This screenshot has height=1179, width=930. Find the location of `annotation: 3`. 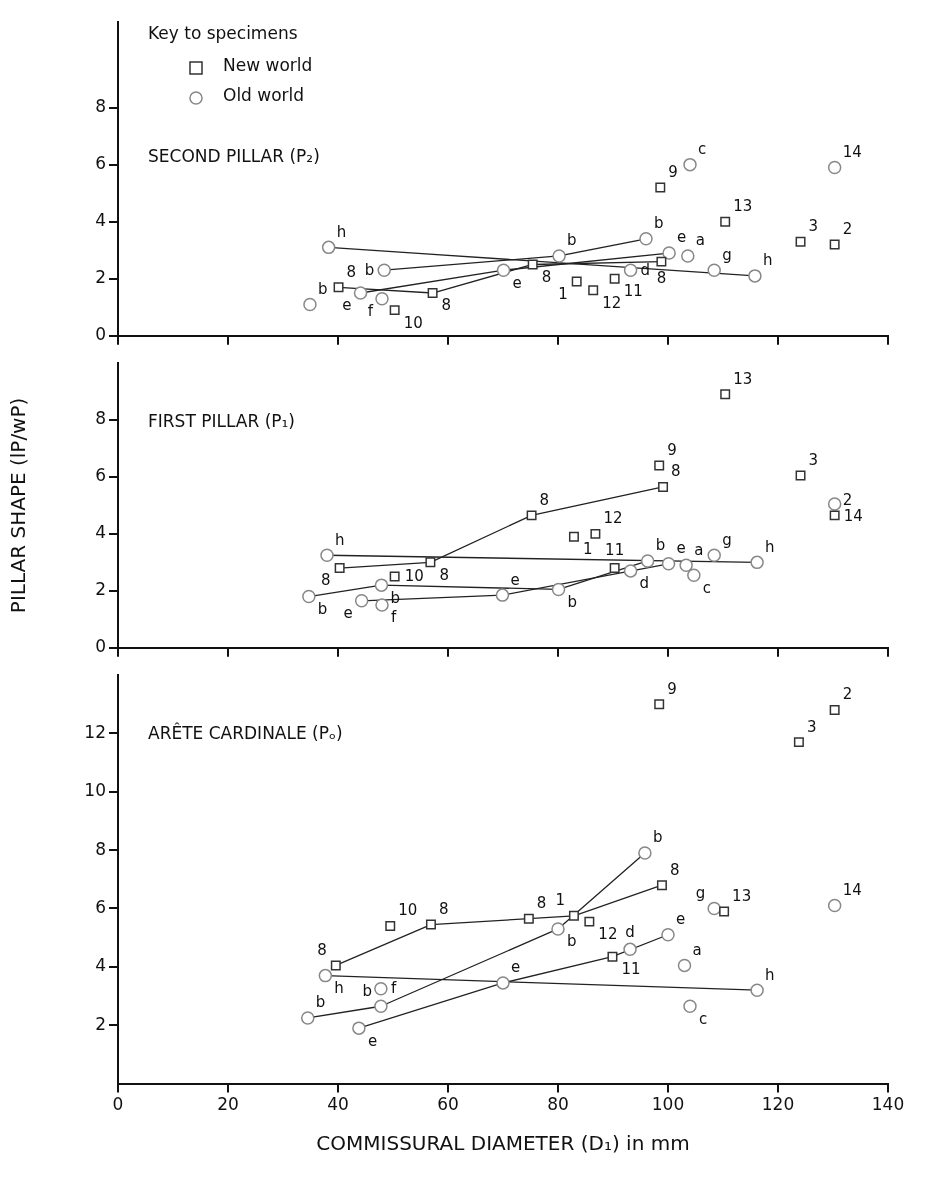

annotation: 3 is located at coordinates (813, 459).